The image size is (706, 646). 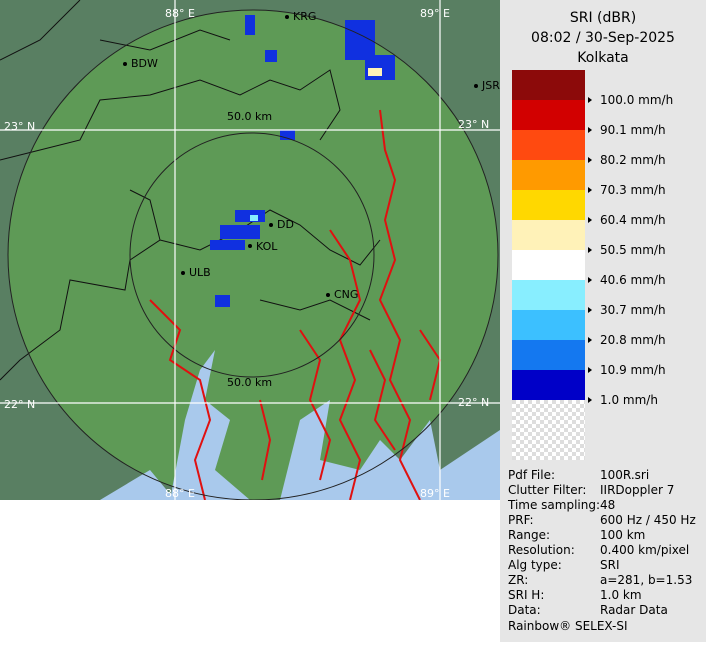 What do you see at coordinates (144, 63) in the screenshot?
I see `place-label: BDW` at bounding box center [144, 63].